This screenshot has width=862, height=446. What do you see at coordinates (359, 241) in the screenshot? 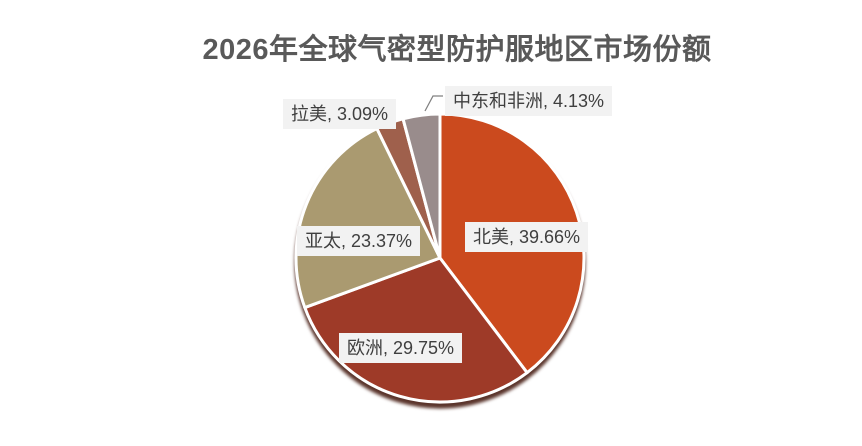
I see `data-label-asia-pacific: 亚太, 23.37%` at bounding box center [359, 241].